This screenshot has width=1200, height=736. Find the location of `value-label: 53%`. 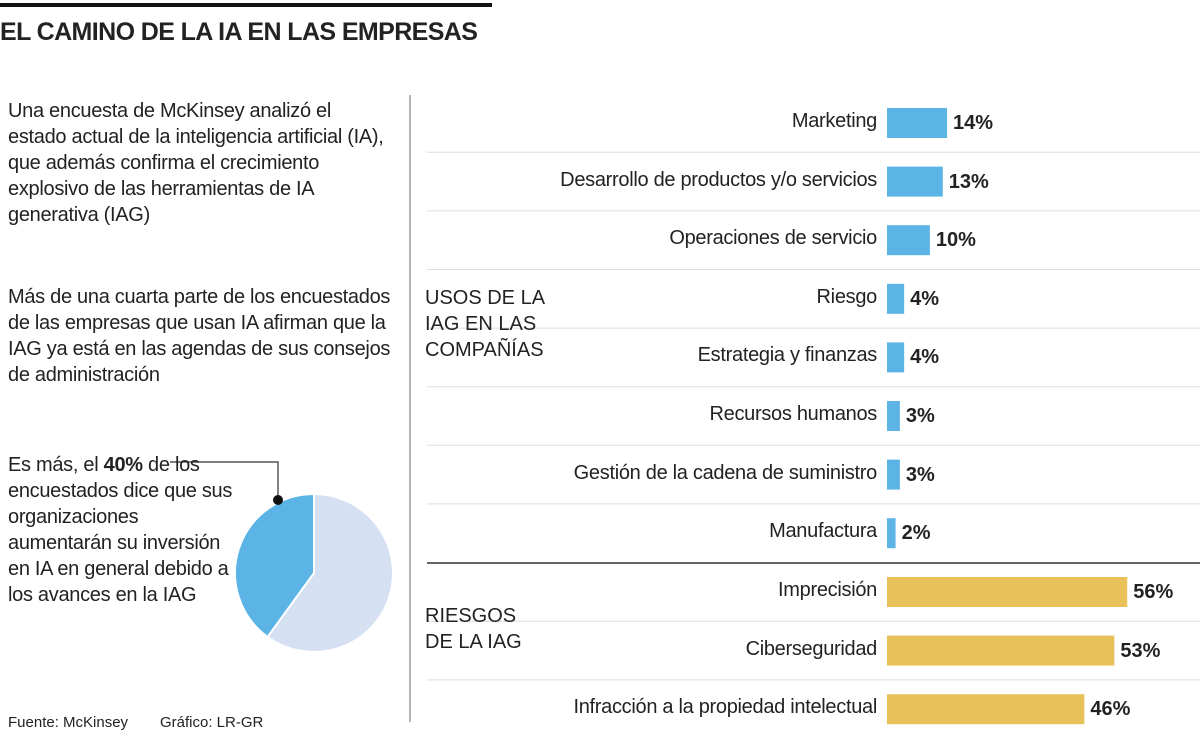

value-label: 53% is located at coordinates (1140, 650).